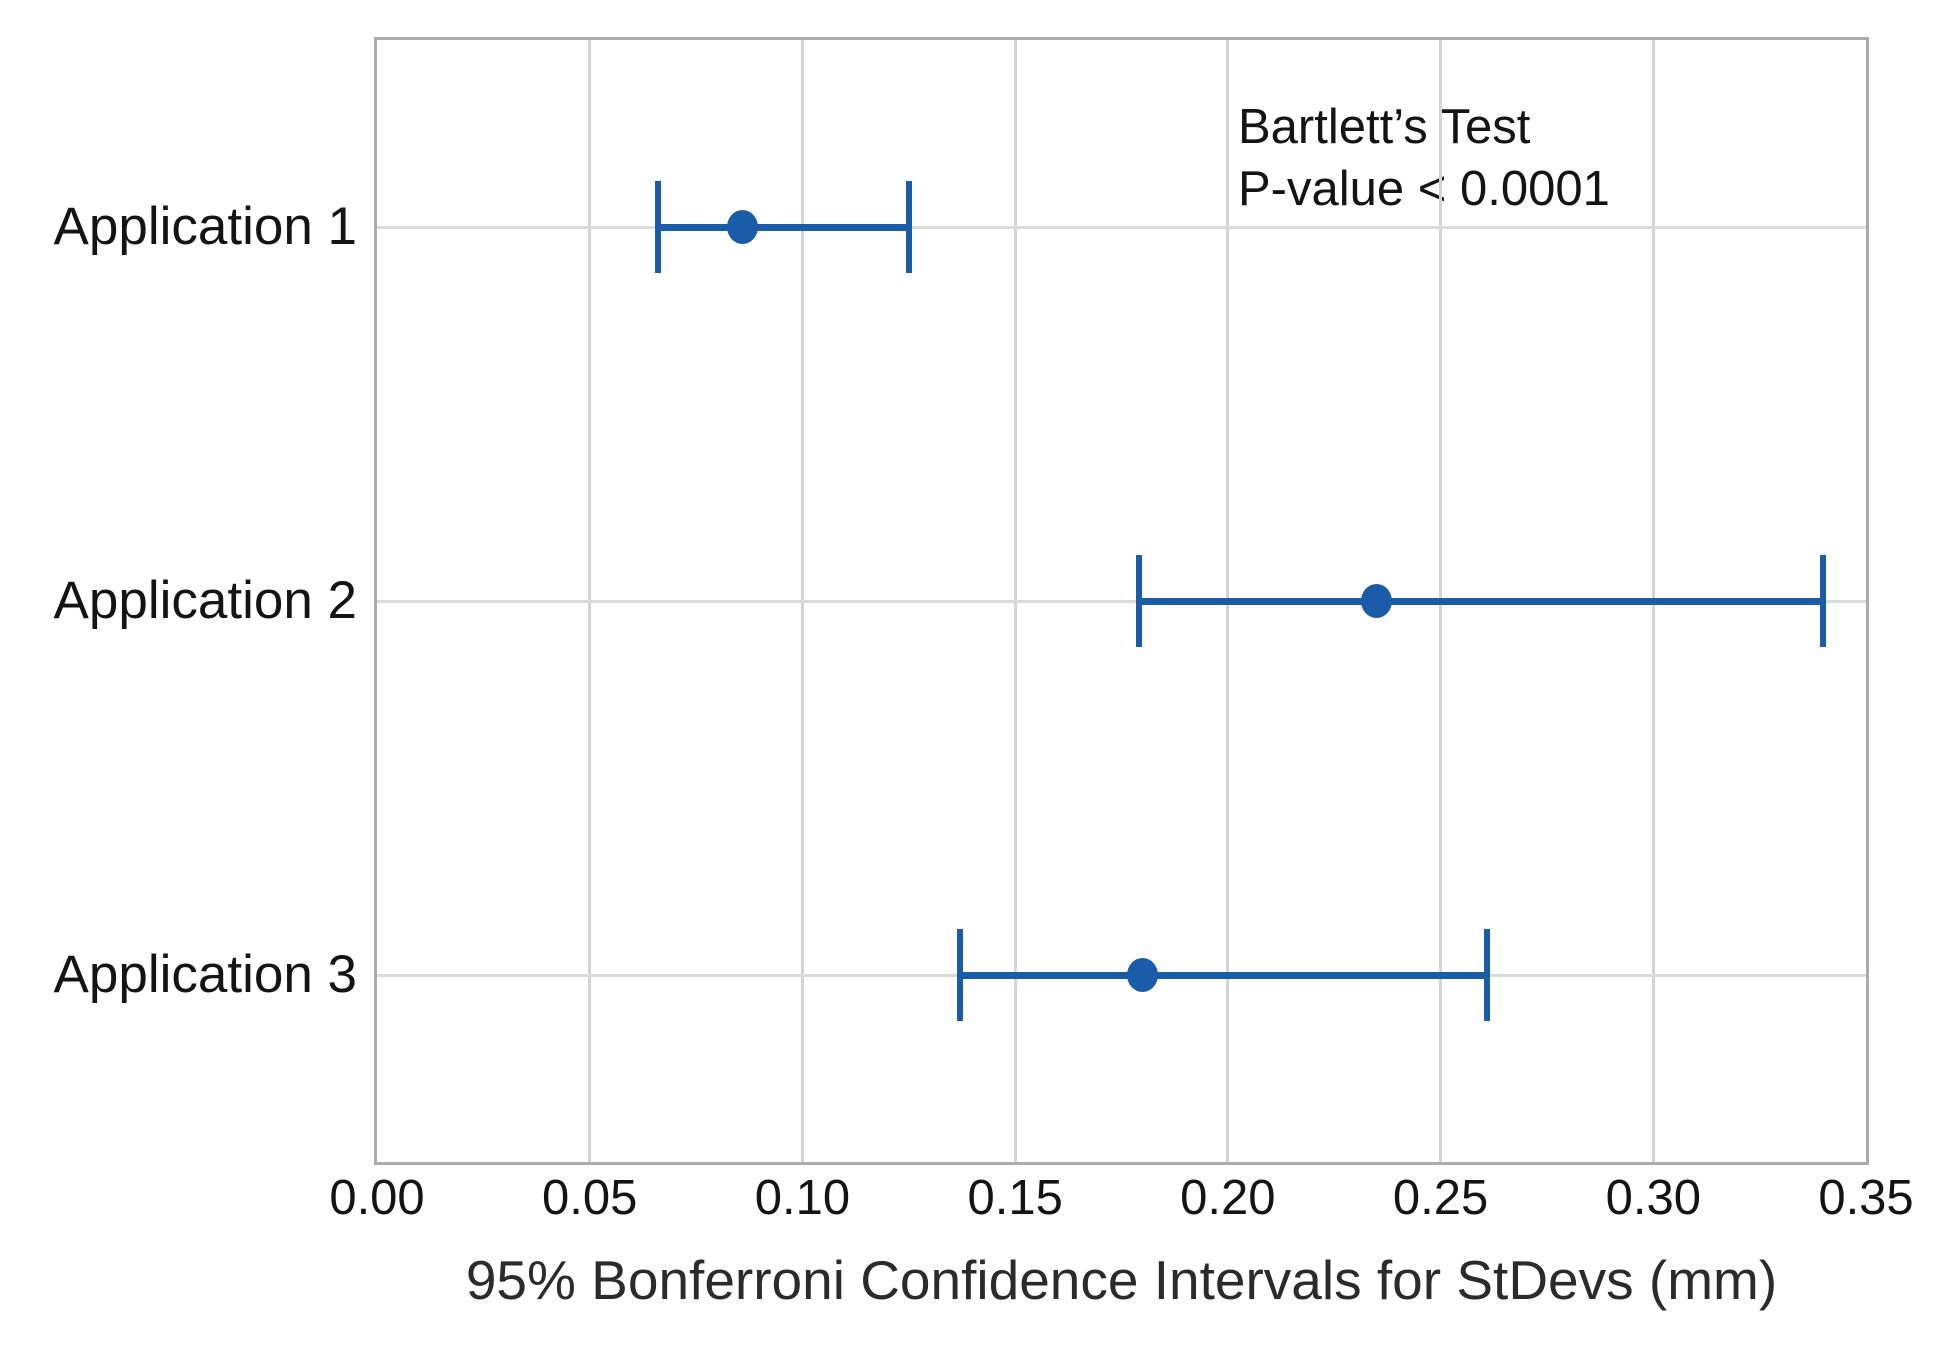 The height and width of the screenshot is (1359, 1940). I want to click on x-tick-label: 0.25, so click(1440, 1198).